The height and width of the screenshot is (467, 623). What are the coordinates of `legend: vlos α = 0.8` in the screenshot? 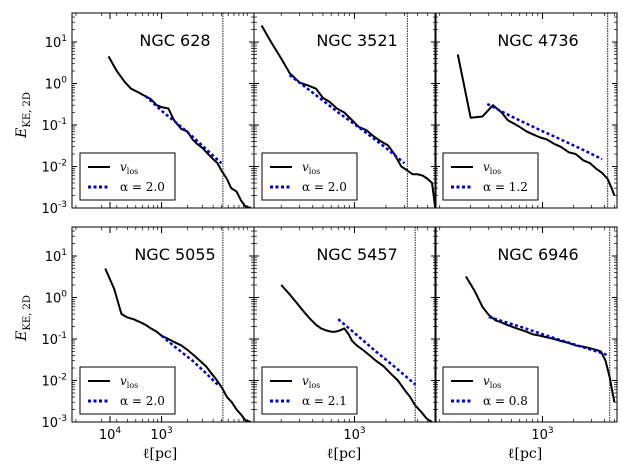 It's located at (490, 390).